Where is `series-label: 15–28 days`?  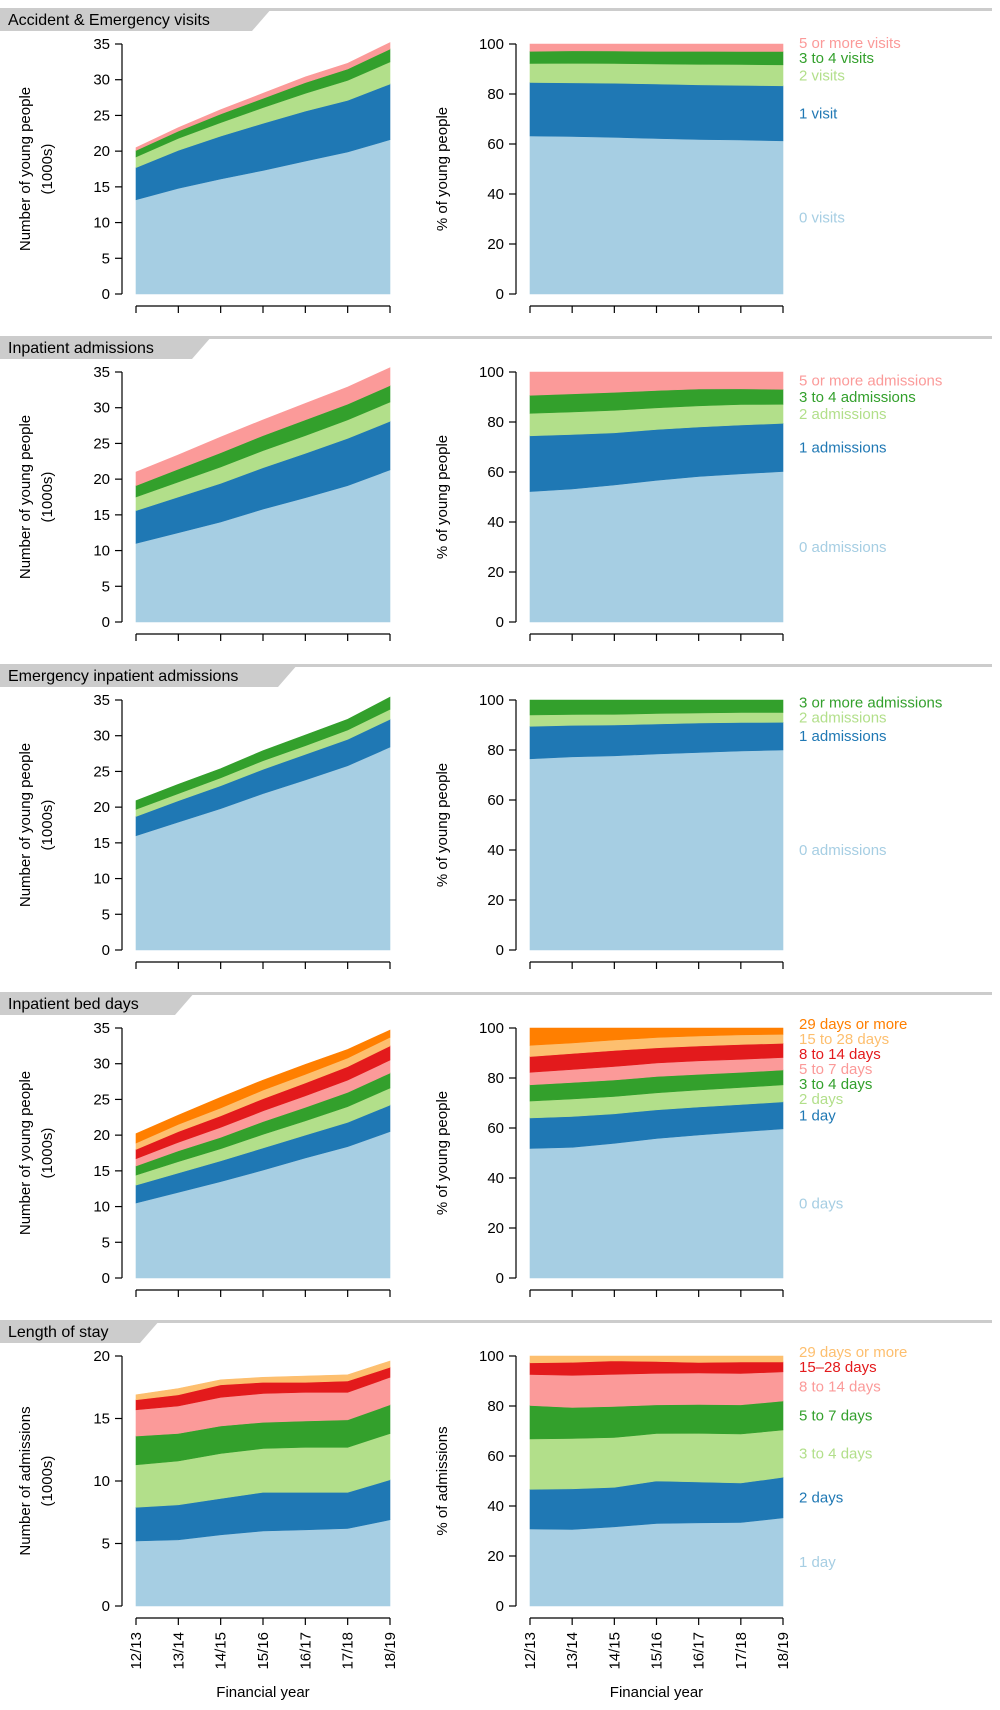 series-label: 15–28 days is located at coordinates (838, 1367).